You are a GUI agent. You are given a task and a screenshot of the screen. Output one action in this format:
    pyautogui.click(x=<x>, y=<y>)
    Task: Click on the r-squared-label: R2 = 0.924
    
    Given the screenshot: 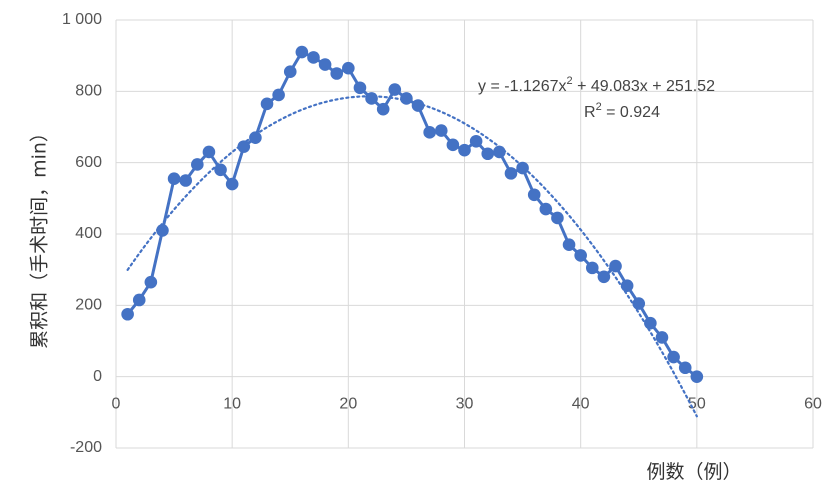 What is the action you would take?
    pyautogui.click(x=622, y=111)
    